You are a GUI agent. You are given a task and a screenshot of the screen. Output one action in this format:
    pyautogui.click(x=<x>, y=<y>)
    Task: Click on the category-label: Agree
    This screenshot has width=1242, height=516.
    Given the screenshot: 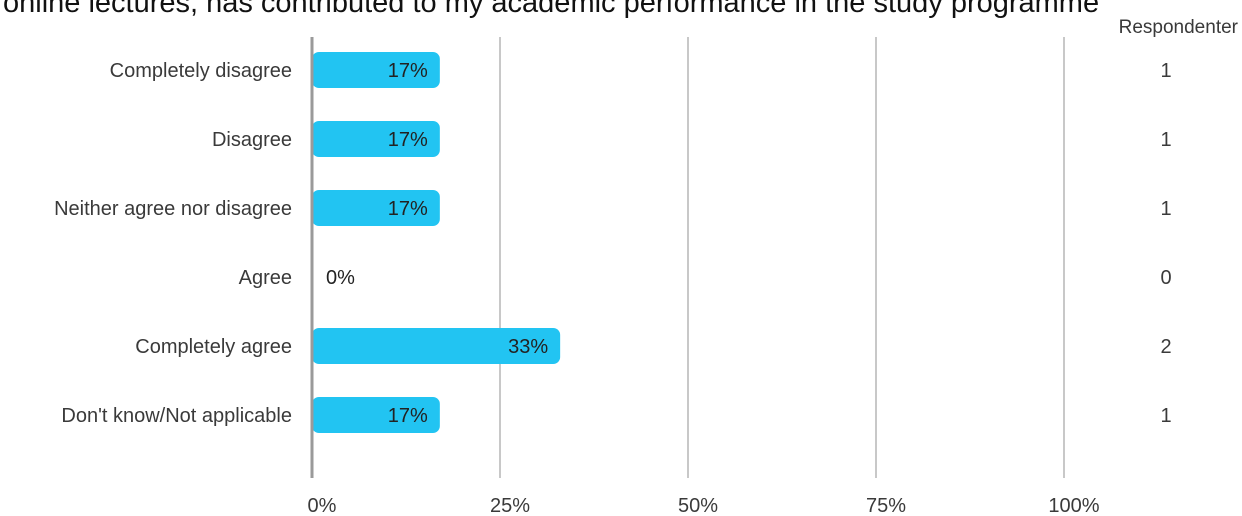 What is the action you would take?
    pyautogui.click(x=265, y=278)
    